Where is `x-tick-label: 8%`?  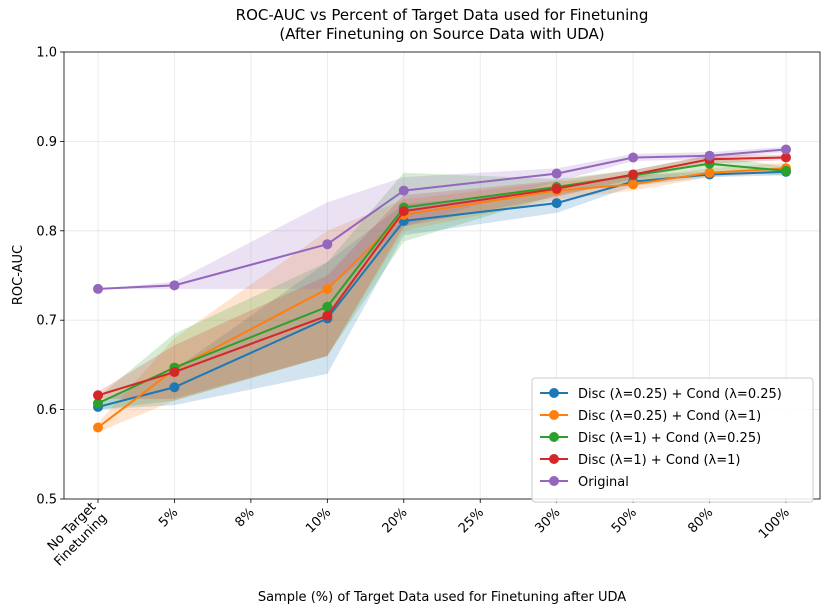 x-tick-label: 8% is located at coordinates (245, 517).